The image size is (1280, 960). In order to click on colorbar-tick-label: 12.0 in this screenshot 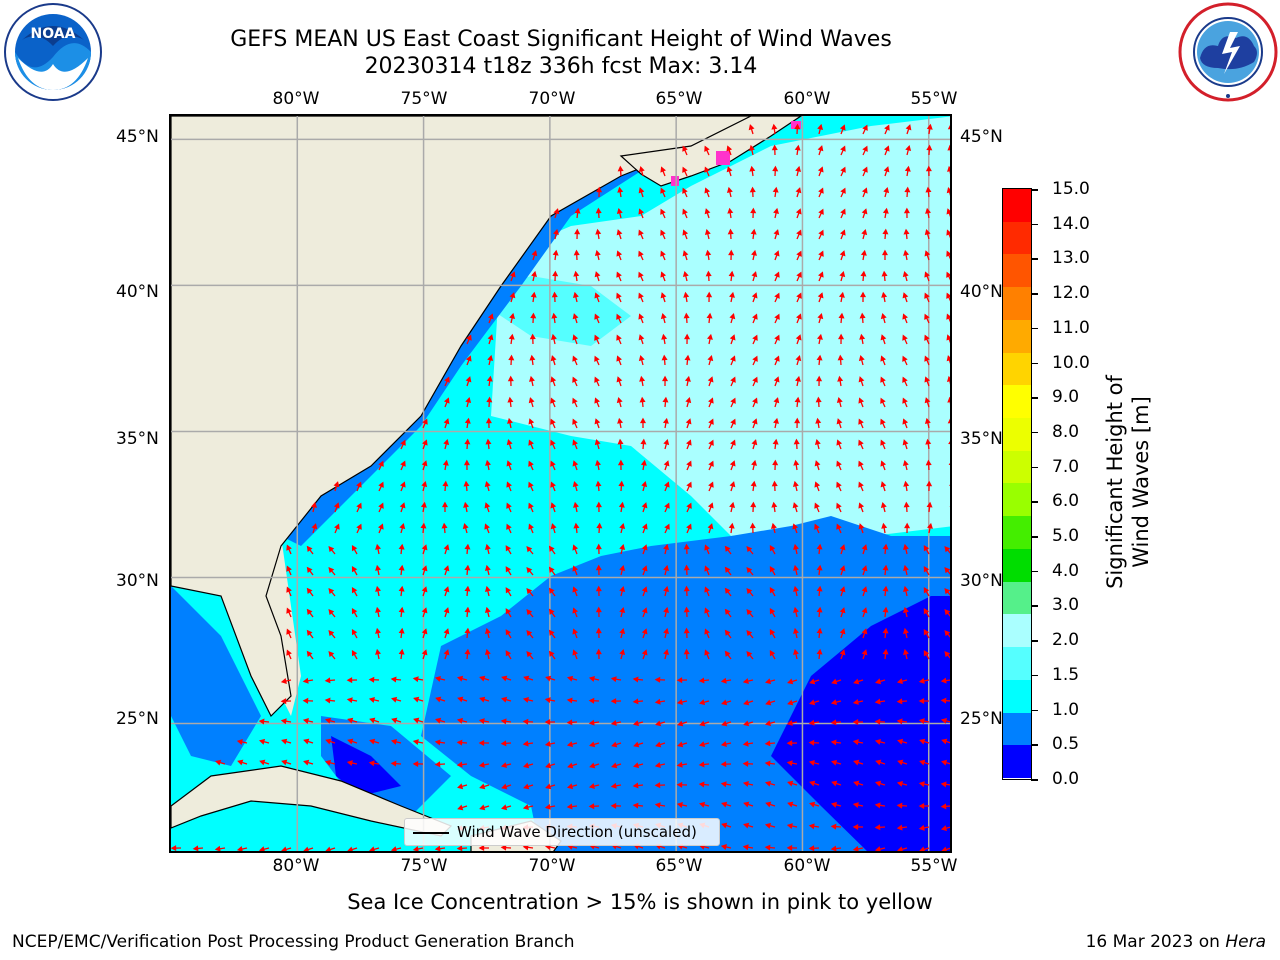, I will do `click(1071, 293)`.